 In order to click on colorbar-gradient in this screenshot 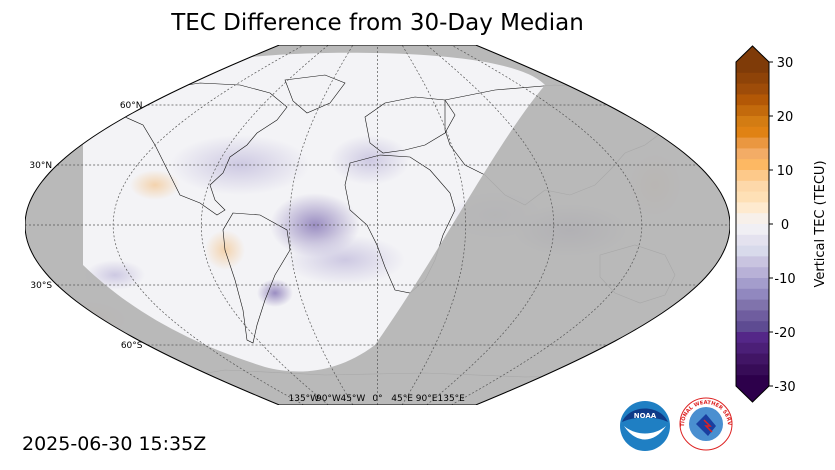, I will do `click(752, 224)`.